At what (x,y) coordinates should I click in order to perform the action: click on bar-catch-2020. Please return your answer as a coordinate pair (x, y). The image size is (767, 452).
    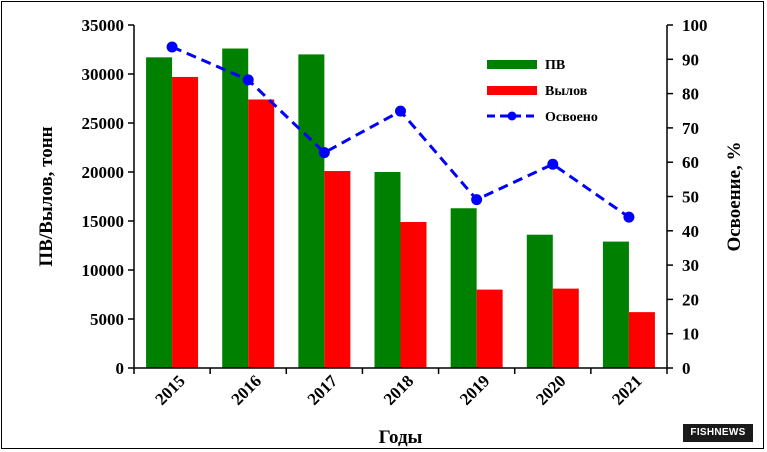
    Looking at the image, I should click on (565, 328).